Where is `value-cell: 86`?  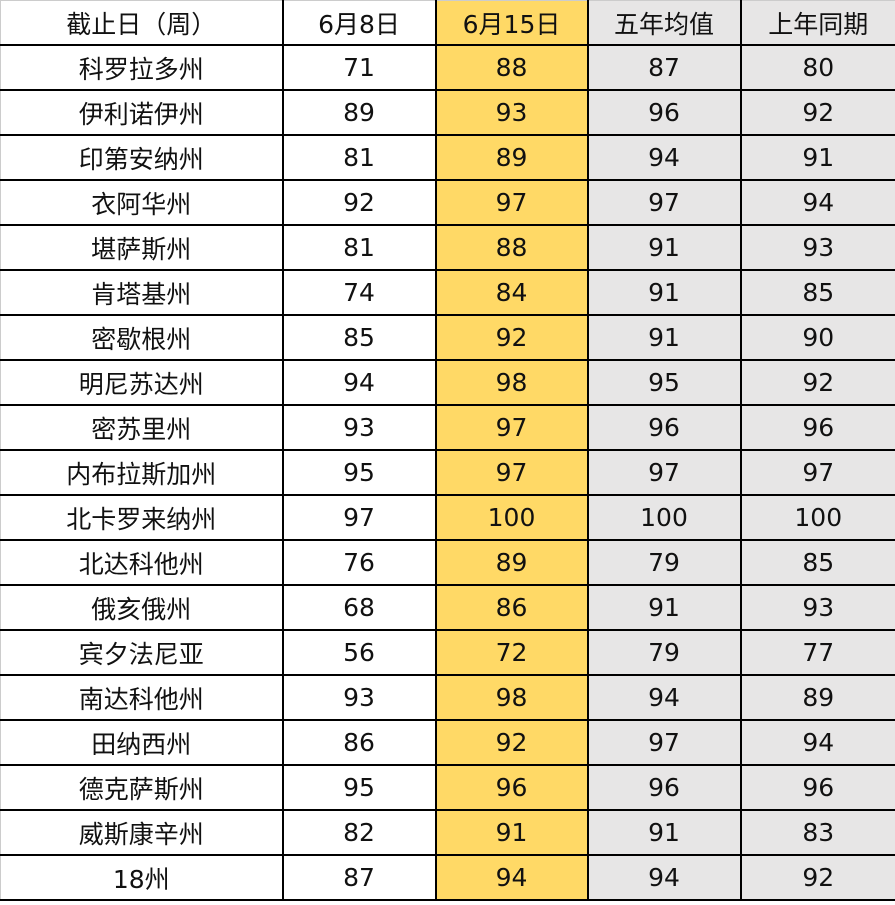 value-cell: 86 is located at coordinates (511, 607).